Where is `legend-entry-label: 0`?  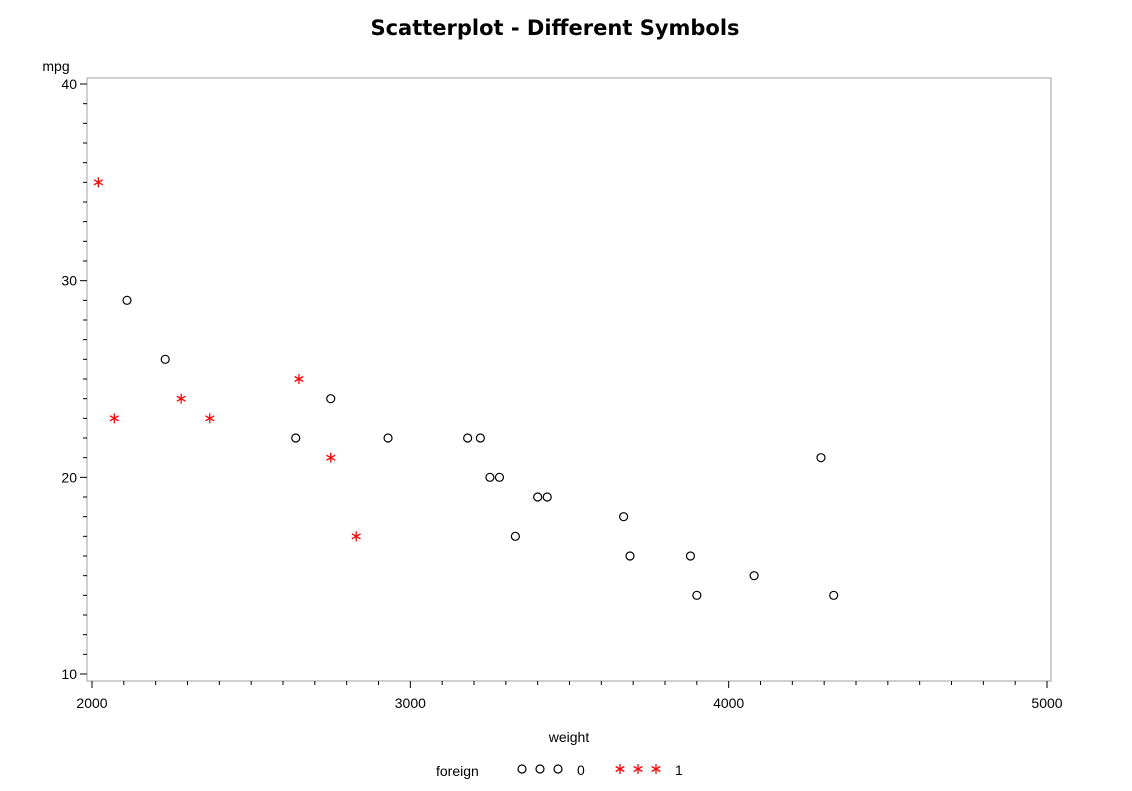 legend-entry-label: 0 is located at coordinates (581, 770).